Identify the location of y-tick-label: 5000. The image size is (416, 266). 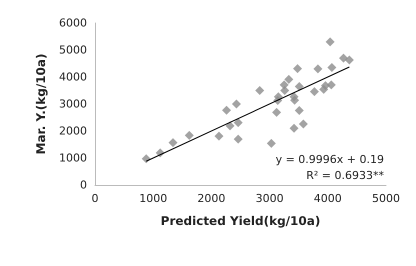
(73, 50).